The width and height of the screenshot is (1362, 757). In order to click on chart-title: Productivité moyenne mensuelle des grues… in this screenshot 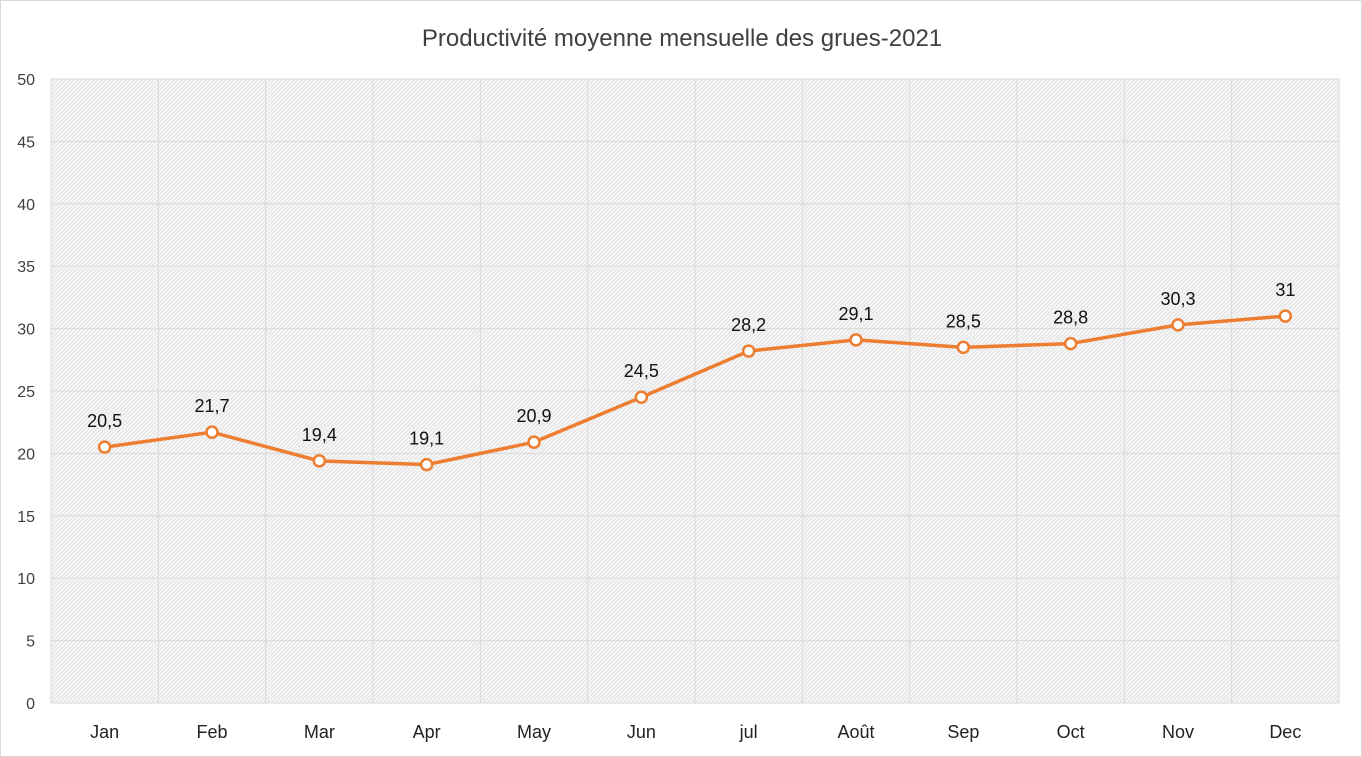, I will do `click(682, 38)`.